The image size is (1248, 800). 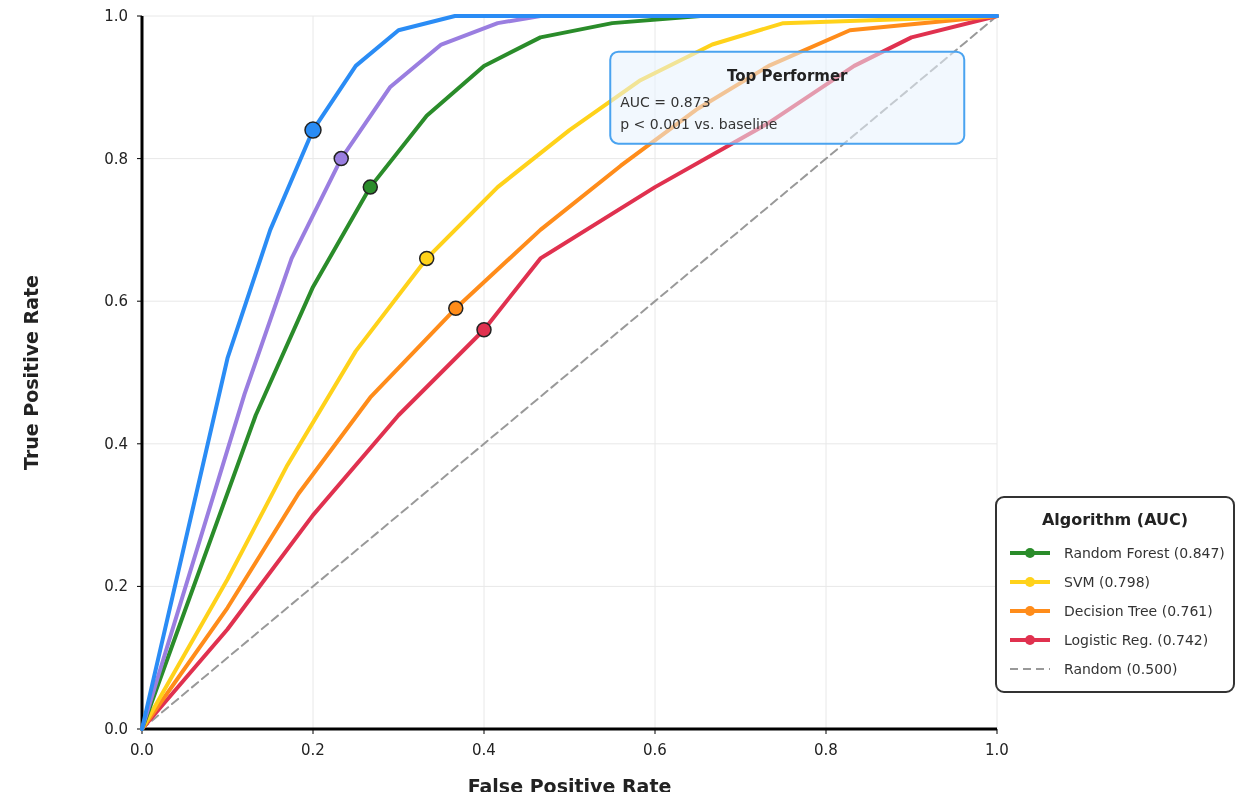 What do you see at coordinates (116, 586) in the screenshot?
I see `y-tick-label: 0.2` at bounding box center [116, 586].